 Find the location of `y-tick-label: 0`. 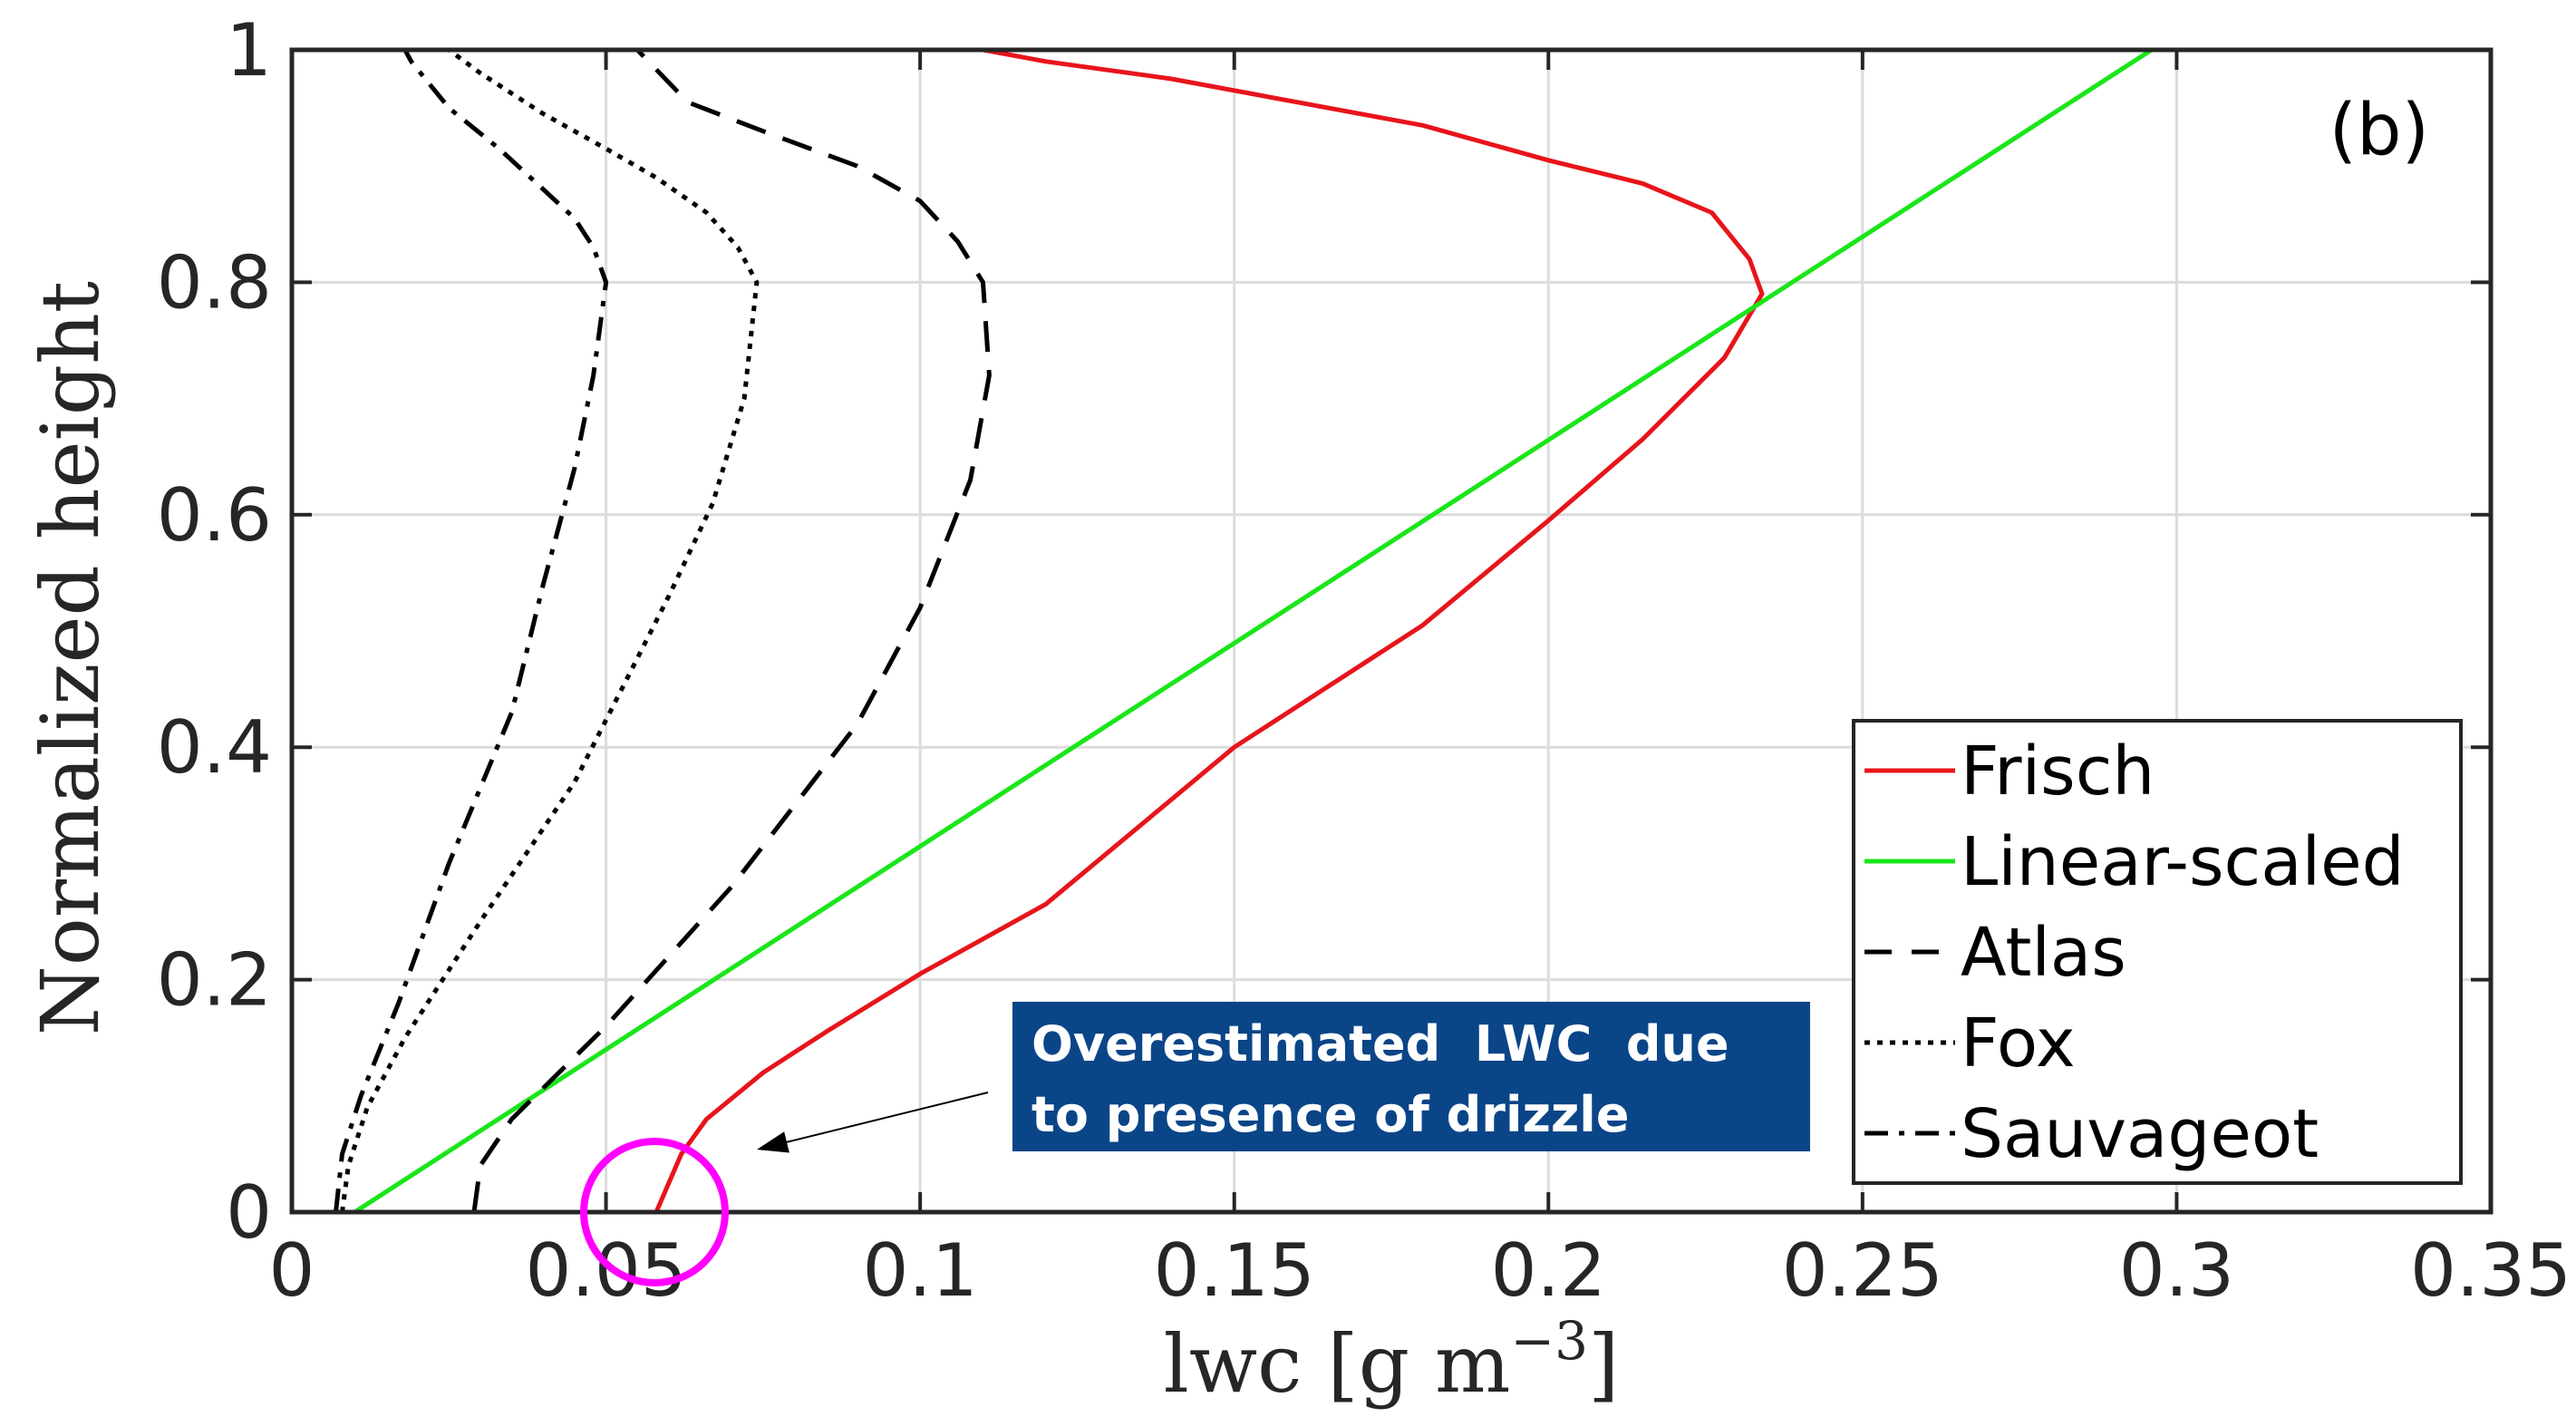

y-tick-label: 0 is located at coordinates (249, 1212).